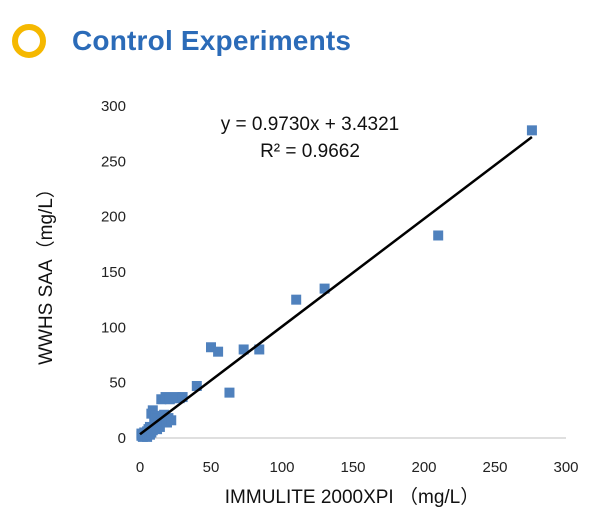 This screenshot has height=519, width=600. What do you see at coordinates (281, 467) in the screenshot?
I see `x-tick-label: 100` at bounding box center [281, 467].